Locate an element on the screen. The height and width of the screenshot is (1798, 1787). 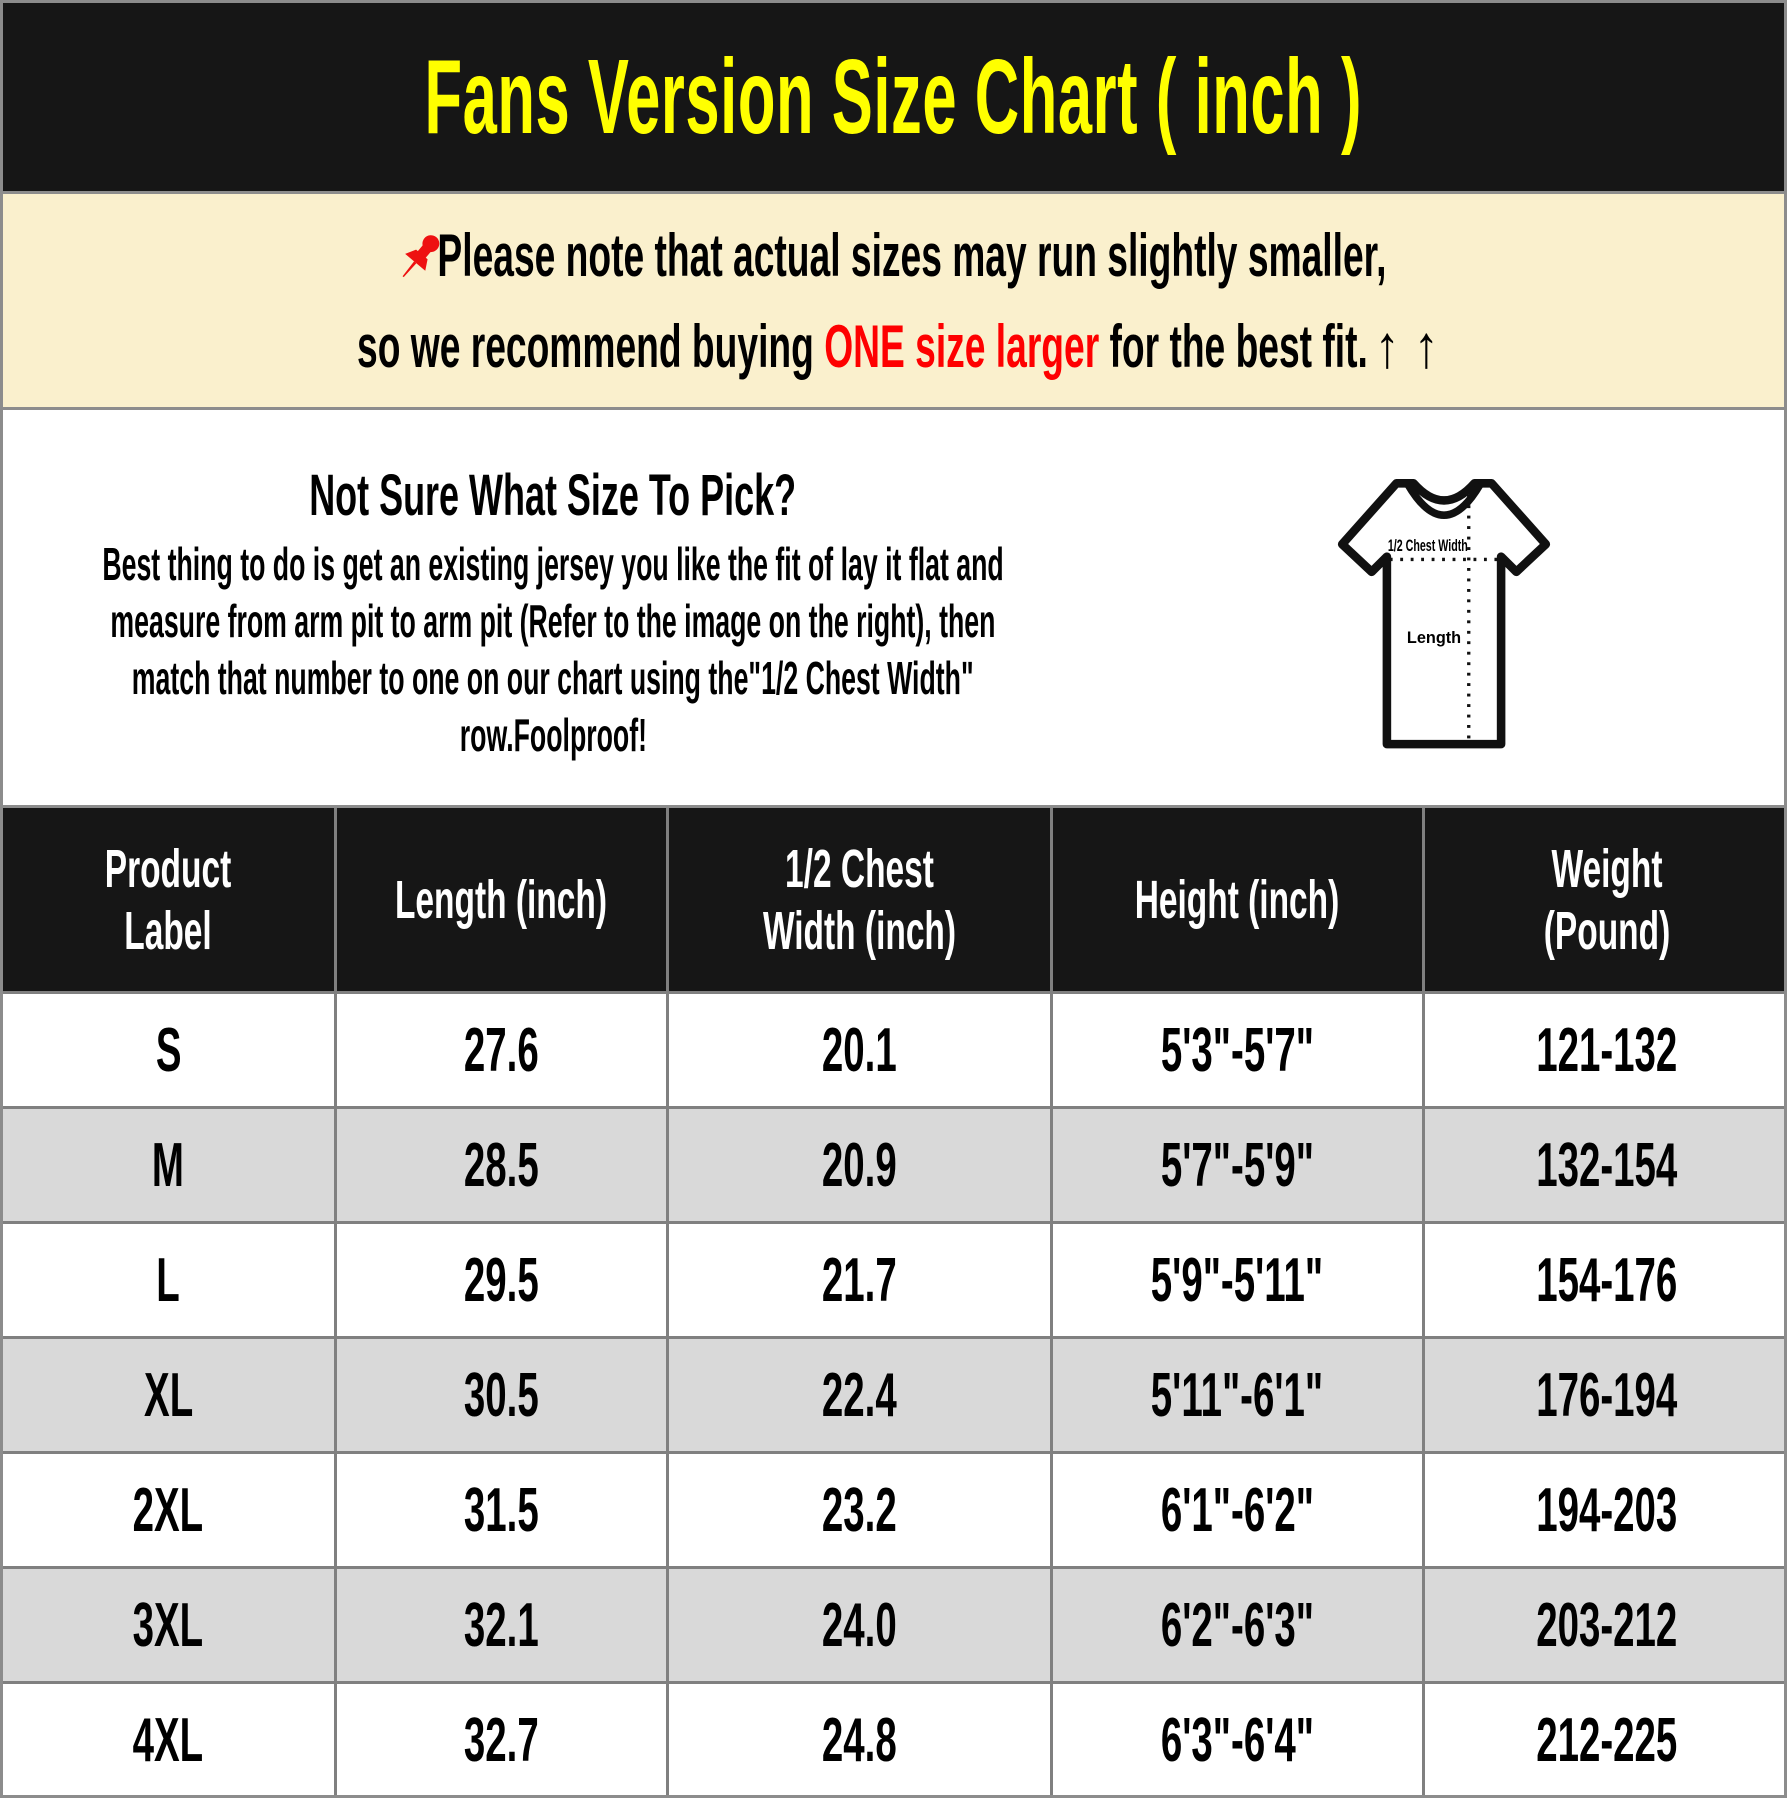
tshirt-diagram-area: 1/2 Chest Width Length is located at coordinates (1443, 607).